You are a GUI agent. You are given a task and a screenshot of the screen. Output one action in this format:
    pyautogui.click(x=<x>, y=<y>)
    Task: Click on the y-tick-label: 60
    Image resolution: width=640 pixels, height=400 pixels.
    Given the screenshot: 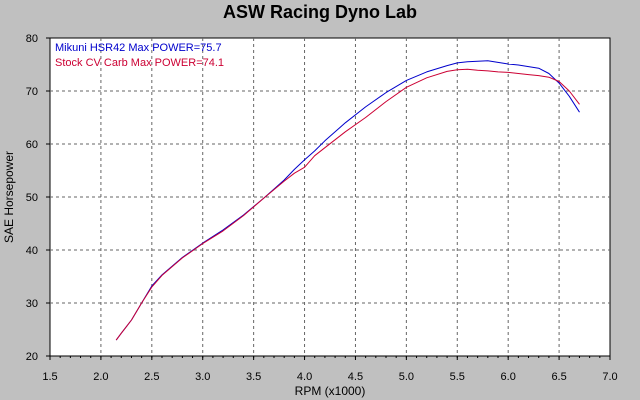 What is the action you would take?
    pyautogui.click(x=32, y=145)
    